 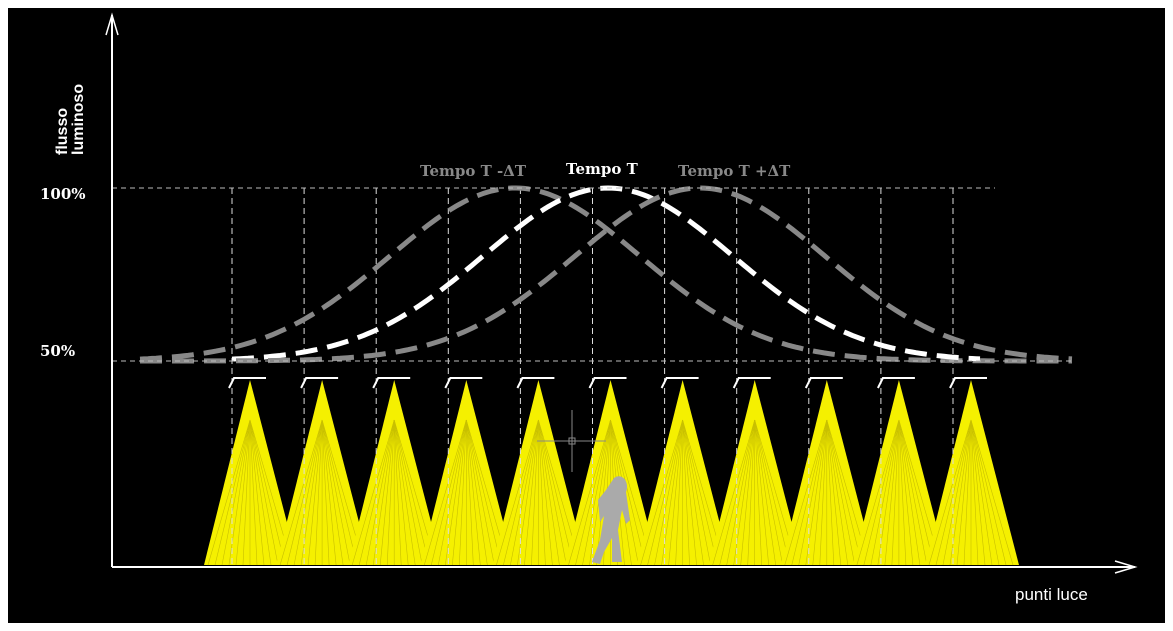 What do you see at coordinates (62, 131) in the screenshot?
I see `y-label-line: flusso` at bounding box center [62, 131].